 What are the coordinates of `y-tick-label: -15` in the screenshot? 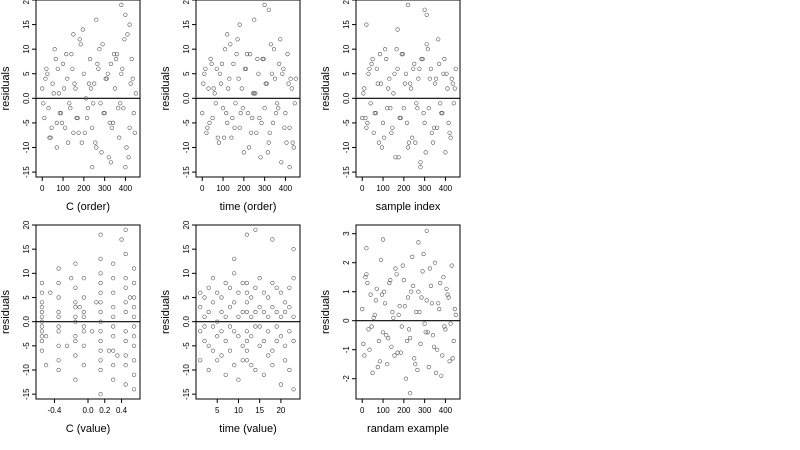 It's located at (26, 172).